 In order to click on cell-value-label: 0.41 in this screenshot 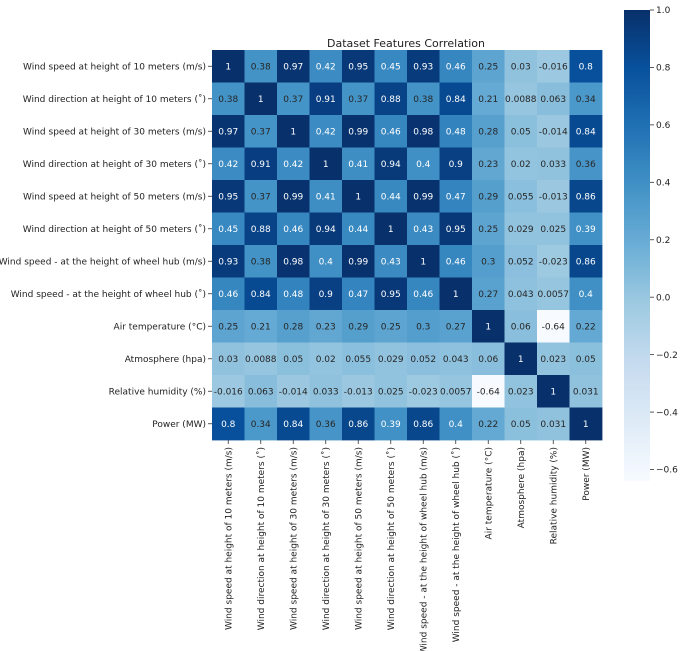, I will do `click(358, 165)`.